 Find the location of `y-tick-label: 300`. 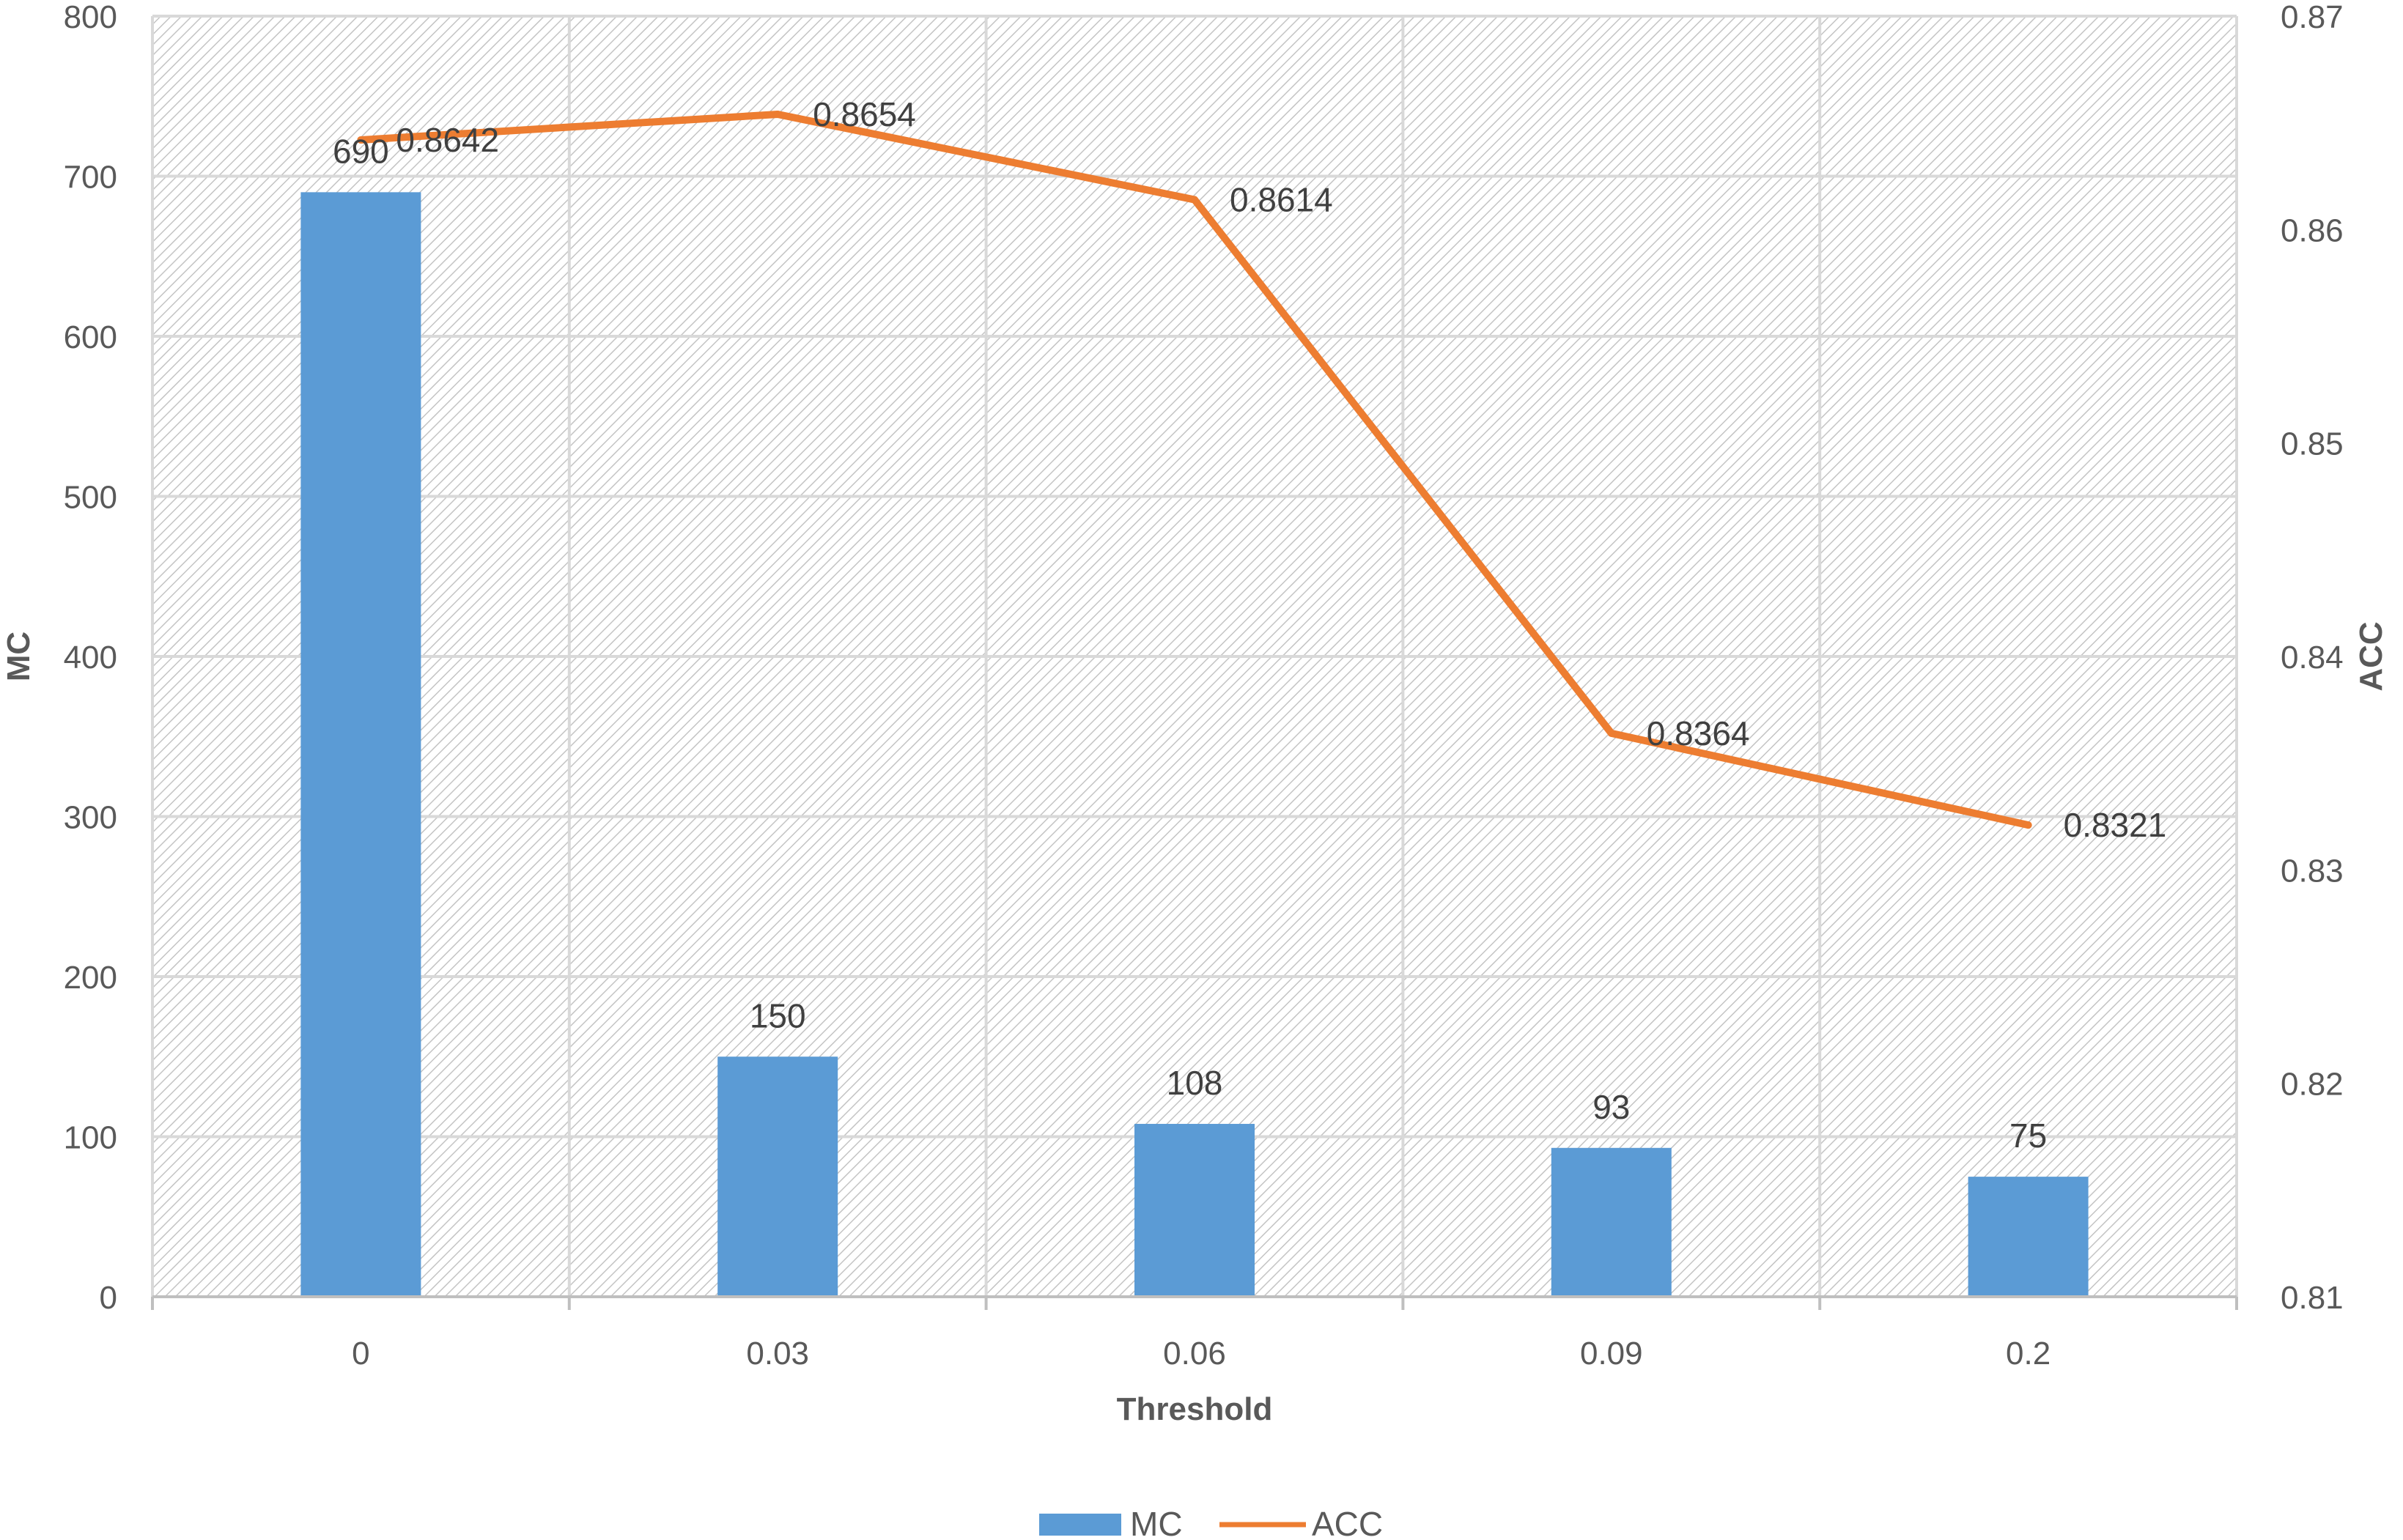

y-tick-label: 300 is located at coordinates (90, 818).